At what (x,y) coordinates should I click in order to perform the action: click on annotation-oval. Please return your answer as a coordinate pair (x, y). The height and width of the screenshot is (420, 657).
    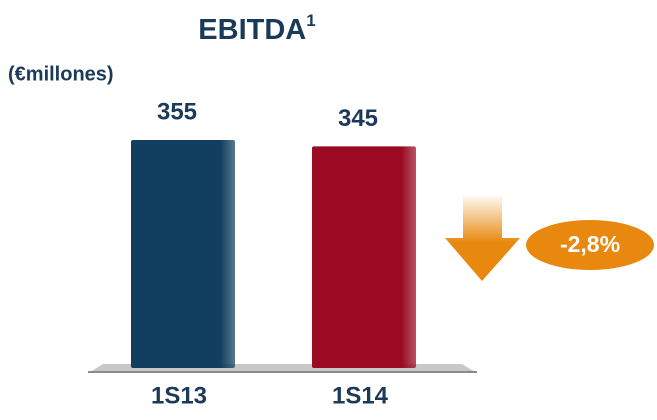
    Looking at the image, I should click on (590, 245).